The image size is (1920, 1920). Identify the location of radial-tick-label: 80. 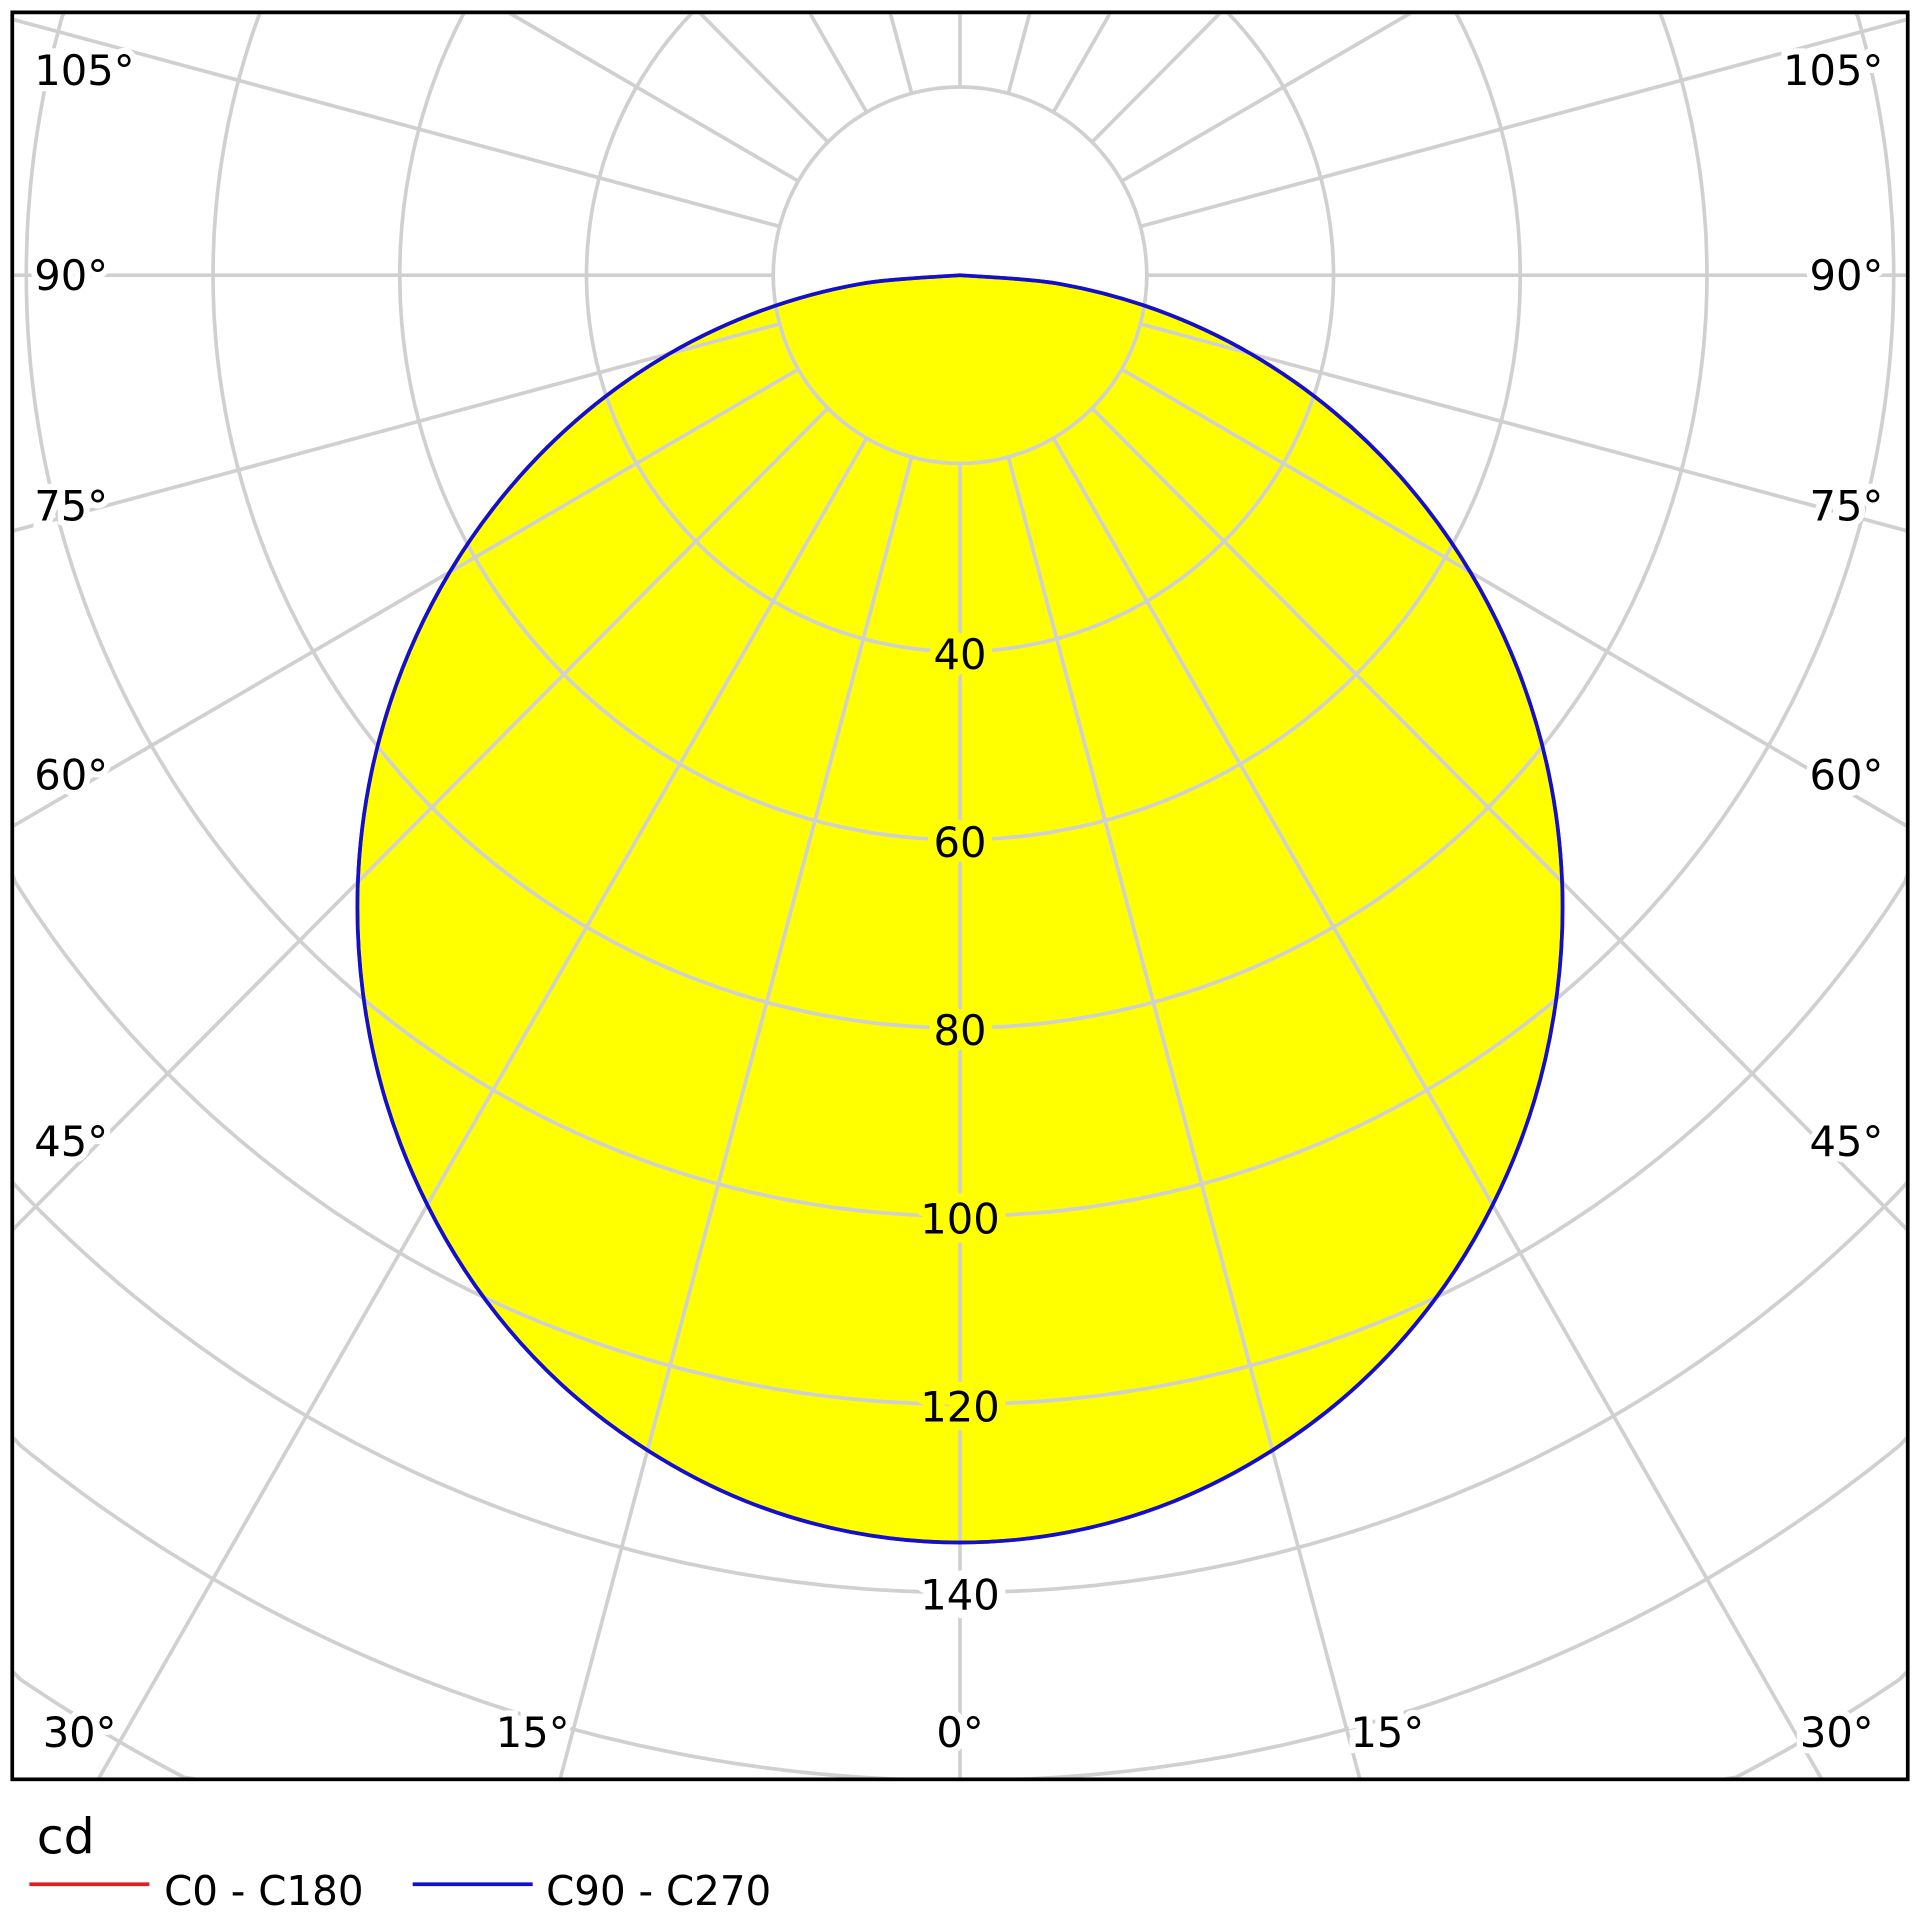
(960, 1030).